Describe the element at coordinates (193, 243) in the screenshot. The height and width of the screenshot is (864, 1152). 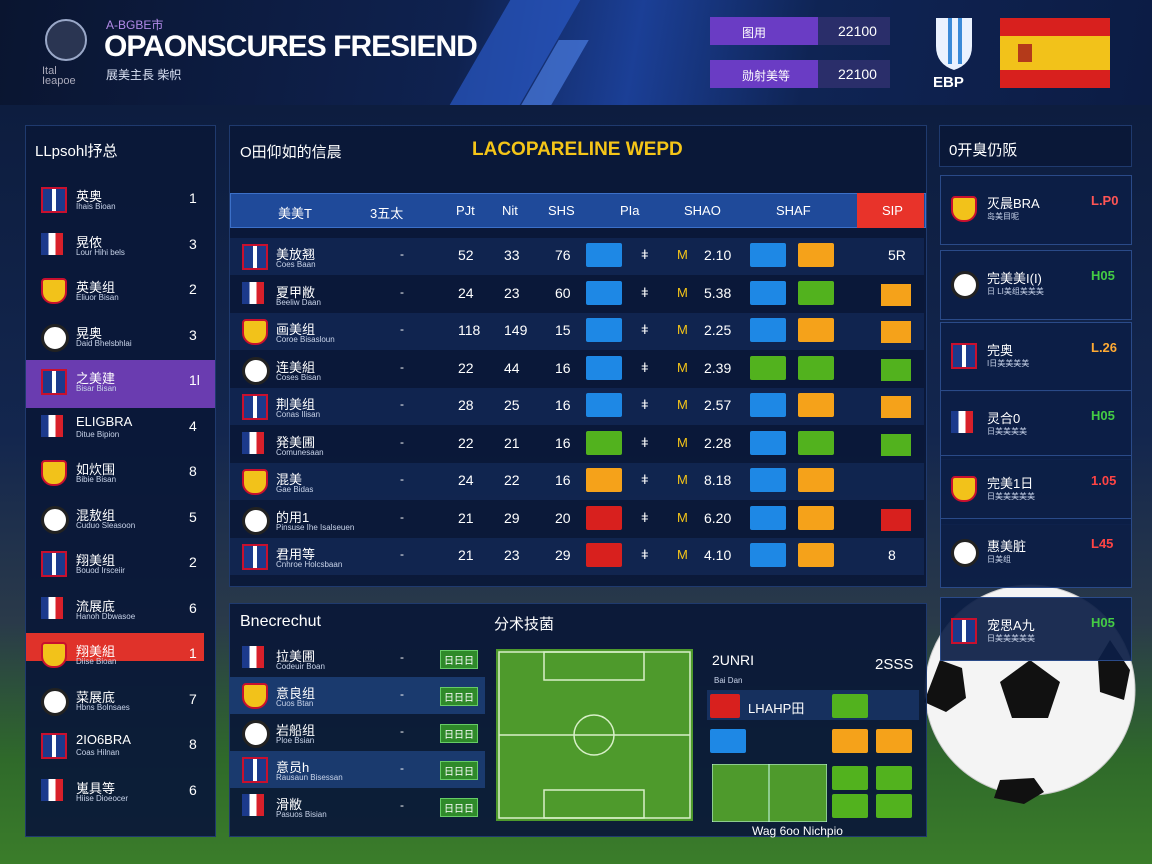
I see `team-num: 3` at that location.